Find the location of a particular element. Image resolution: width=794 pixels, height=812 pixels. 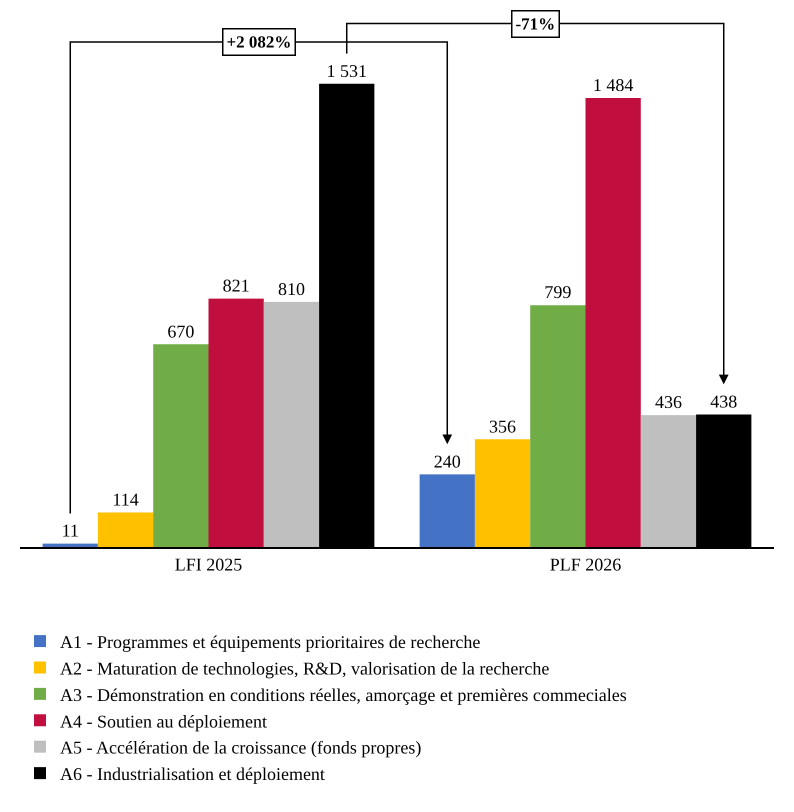

data-label: 810 is located at coordinates (291, 288).